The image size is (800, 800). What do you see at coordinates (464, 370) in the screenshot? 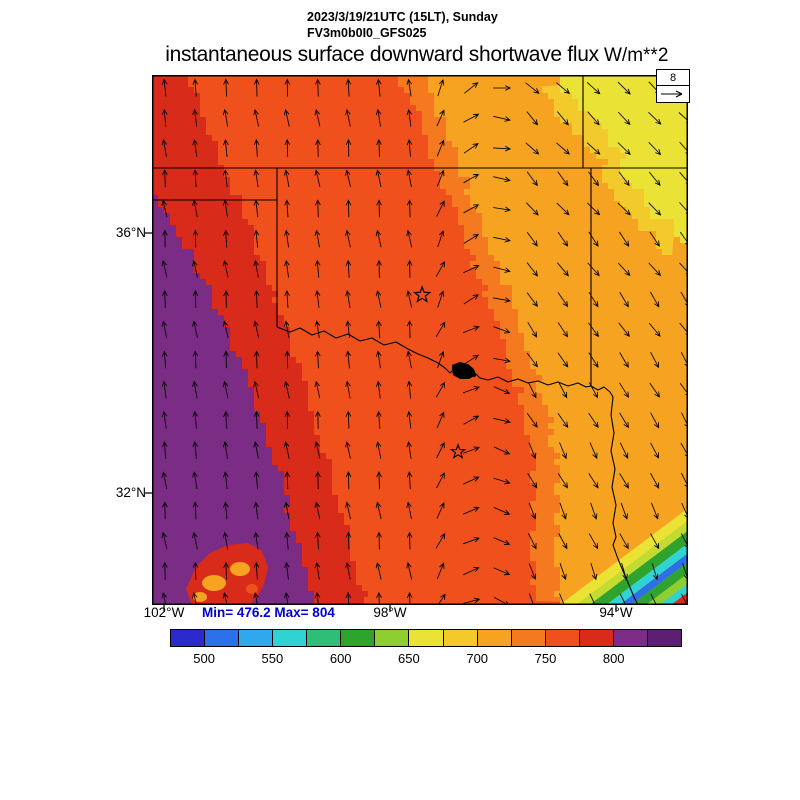
I see `lake-feature` at bounding box center [464, 370].